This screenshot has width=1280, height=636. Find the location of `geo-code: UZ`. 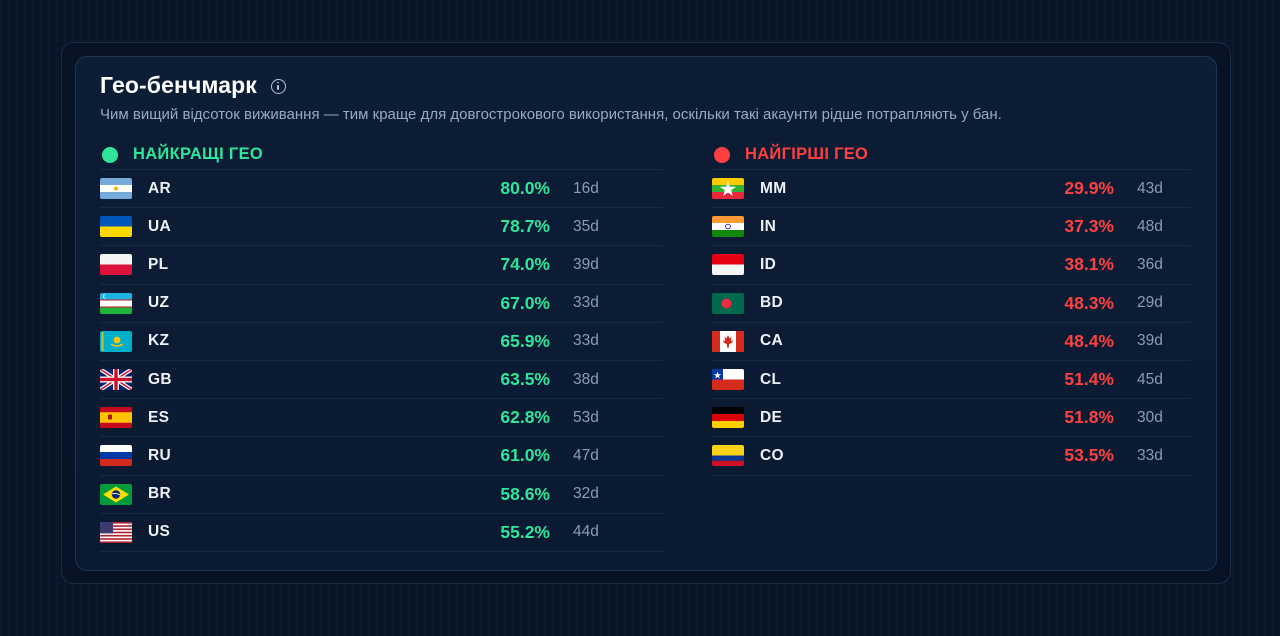

geo-code: UZ is located at coordinates (159, 303).